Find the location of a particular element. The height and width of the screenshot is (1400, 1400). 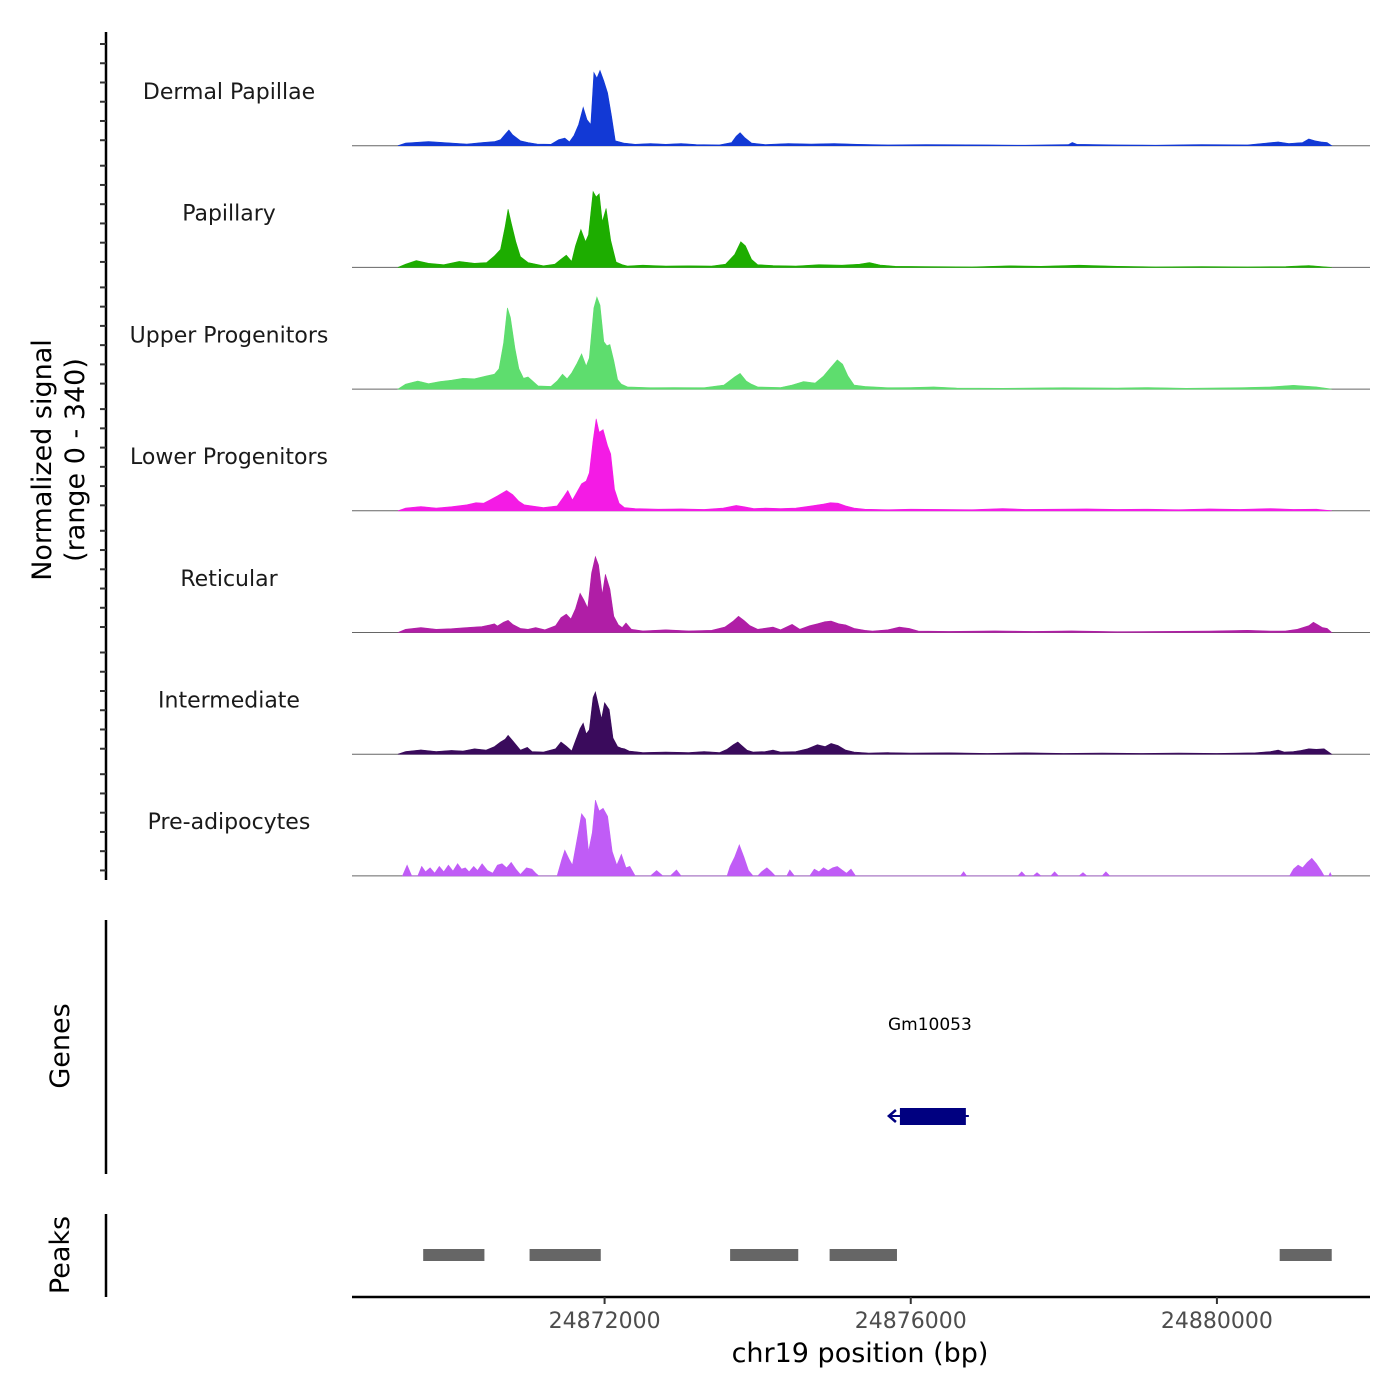

x-axis: 24872000 24876000 24880000 is located at coordinates (861, 1314).